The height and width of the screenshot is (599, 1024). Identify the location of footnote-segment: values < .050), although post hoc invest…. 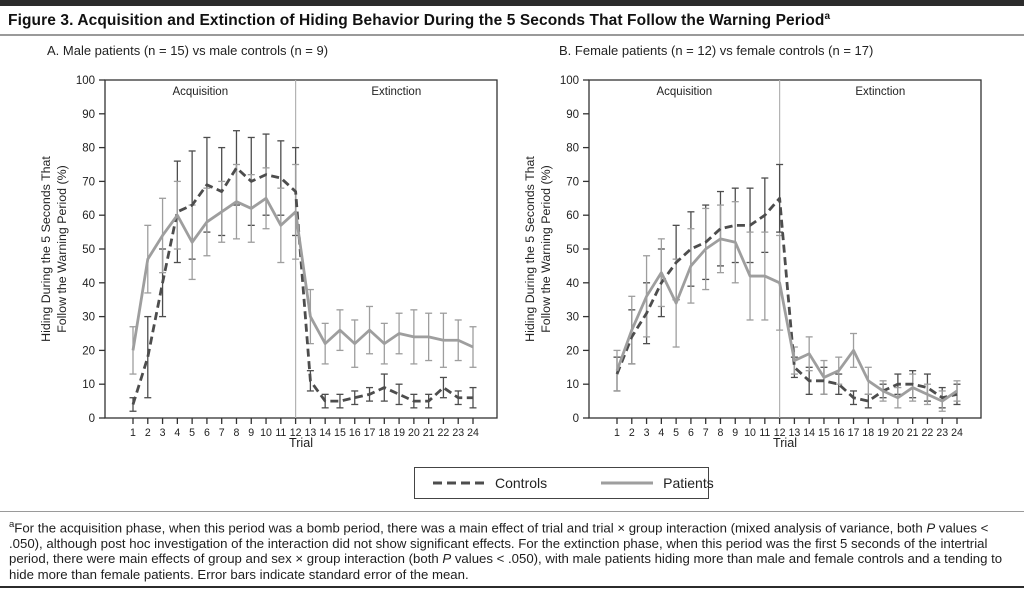
(499, 543).